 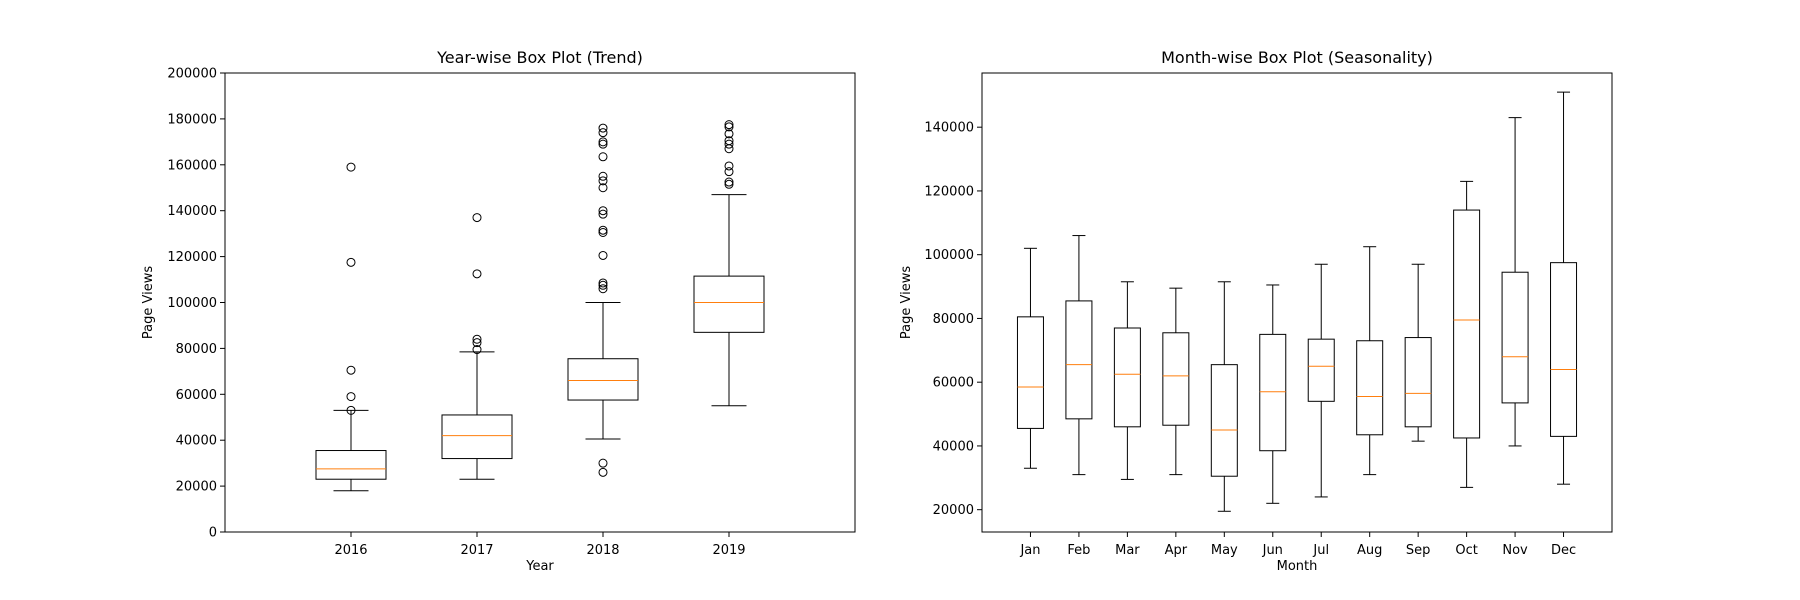 I want to click on y-tick-label-month-4: 100000, so click(x=949, y=255).